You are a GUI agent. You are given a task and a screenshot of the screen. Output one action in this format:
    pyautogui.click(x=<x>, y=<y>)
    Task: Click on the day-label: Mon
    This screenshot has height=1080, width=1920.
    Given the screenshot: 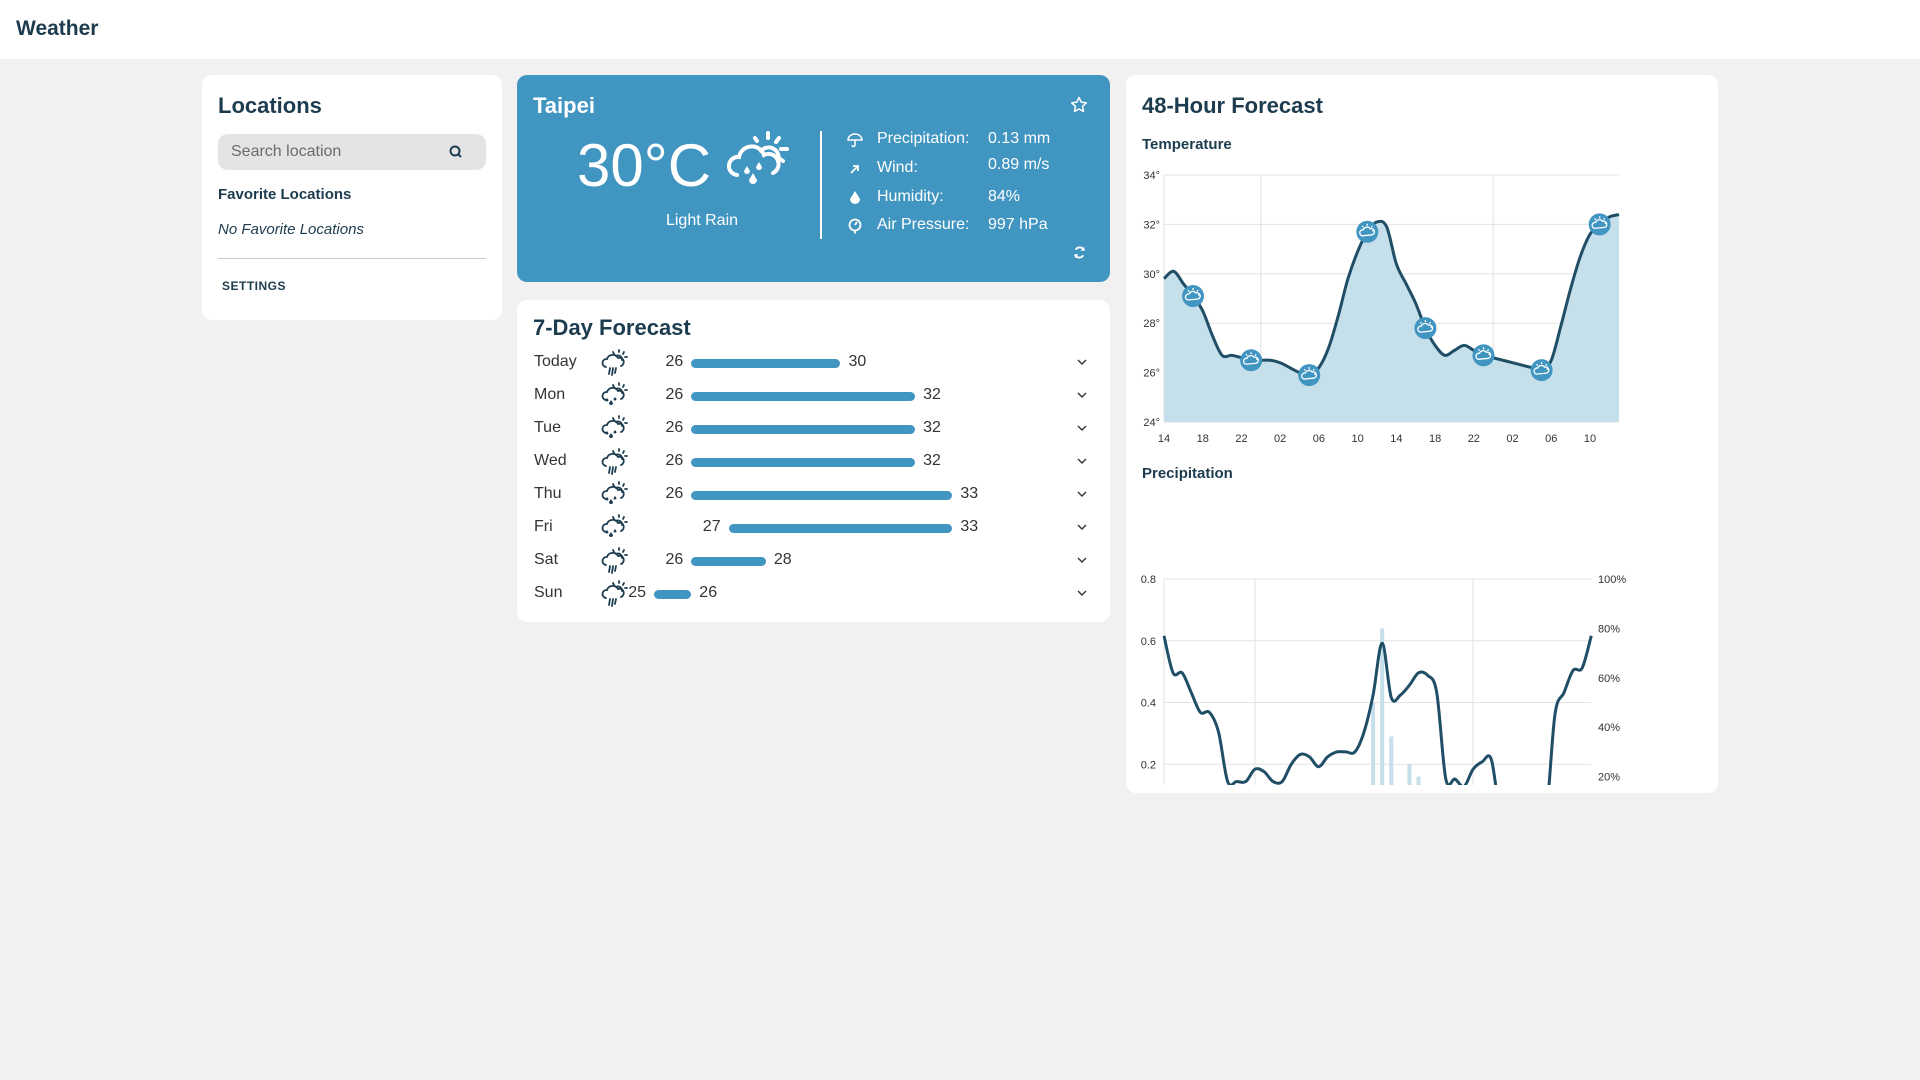 What is the action you would take?
    pyautogui.click(x=550, y=394)
    